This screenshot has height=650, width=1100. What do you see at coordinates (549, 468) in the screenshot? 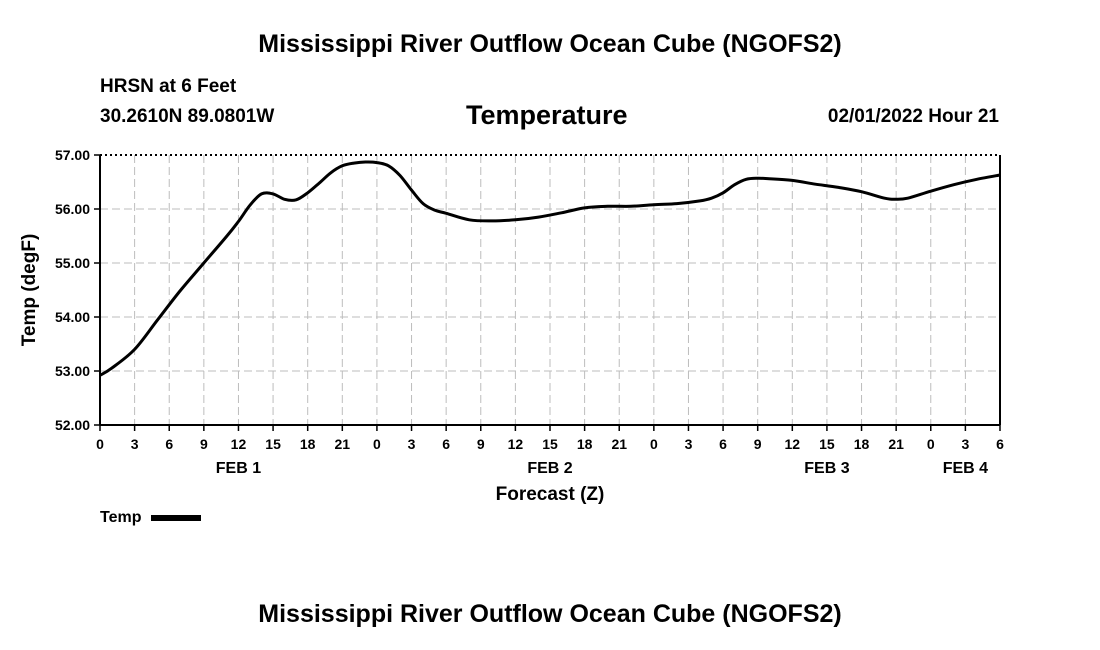
I see `day-label: FEB 2` at bounding box center [549, 468].